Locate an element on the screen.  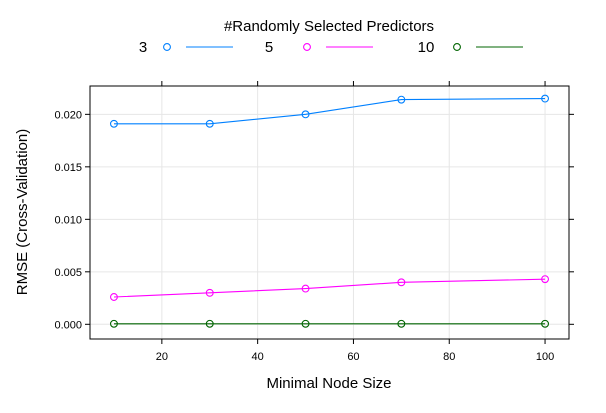
y-axis-title: RMSE (Cross-Validation) is located at coordinates (22, 212).